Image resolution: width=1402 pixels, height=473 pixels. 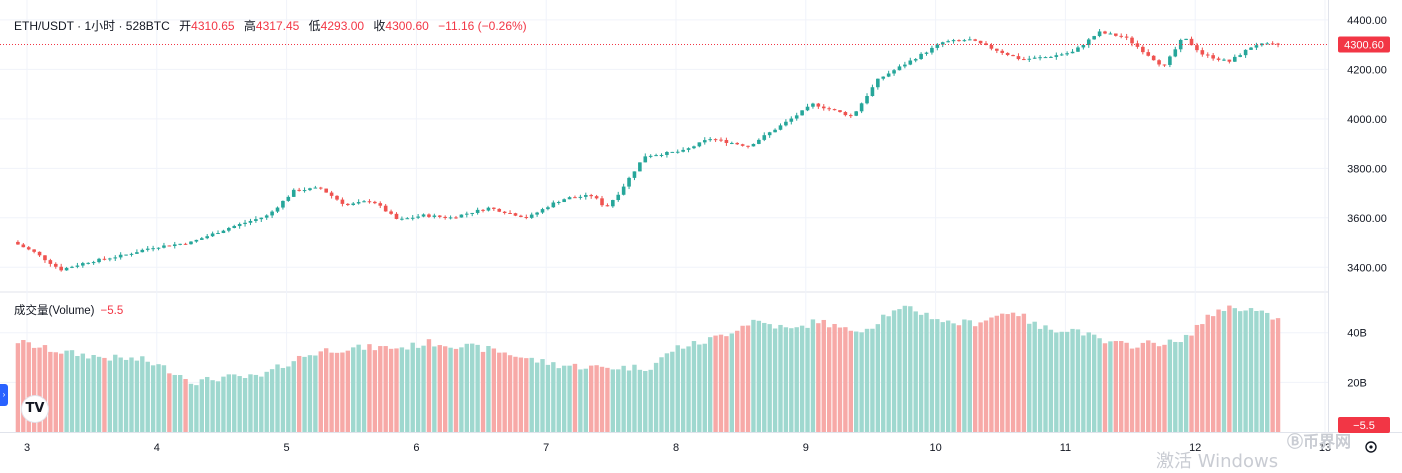 What do you see at coordinates (1325, 448) in the screenshot?
I see `time-tick-label: 13` at bounding box center [1325, 448].